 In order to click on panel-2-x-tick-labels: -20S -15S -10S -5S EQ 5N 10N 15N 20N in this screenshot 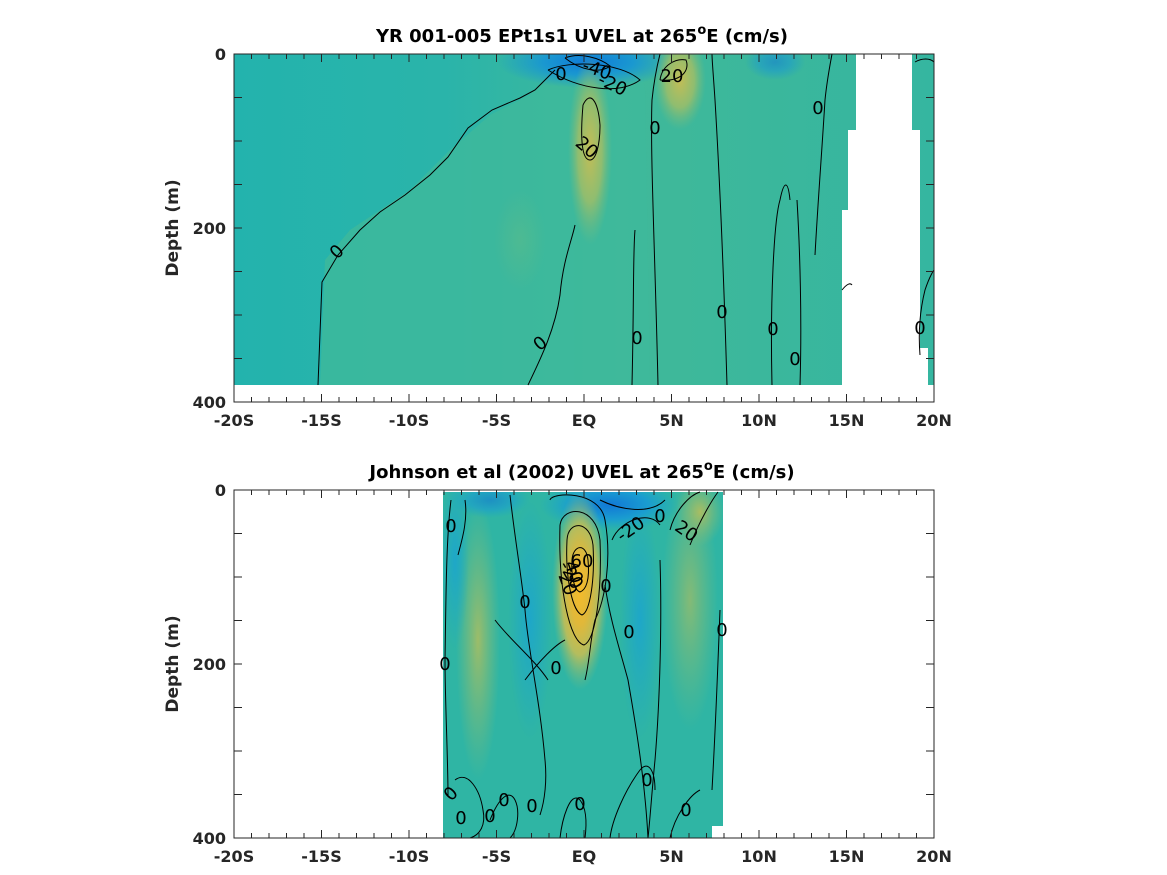, I will do `click(583, 856)`.